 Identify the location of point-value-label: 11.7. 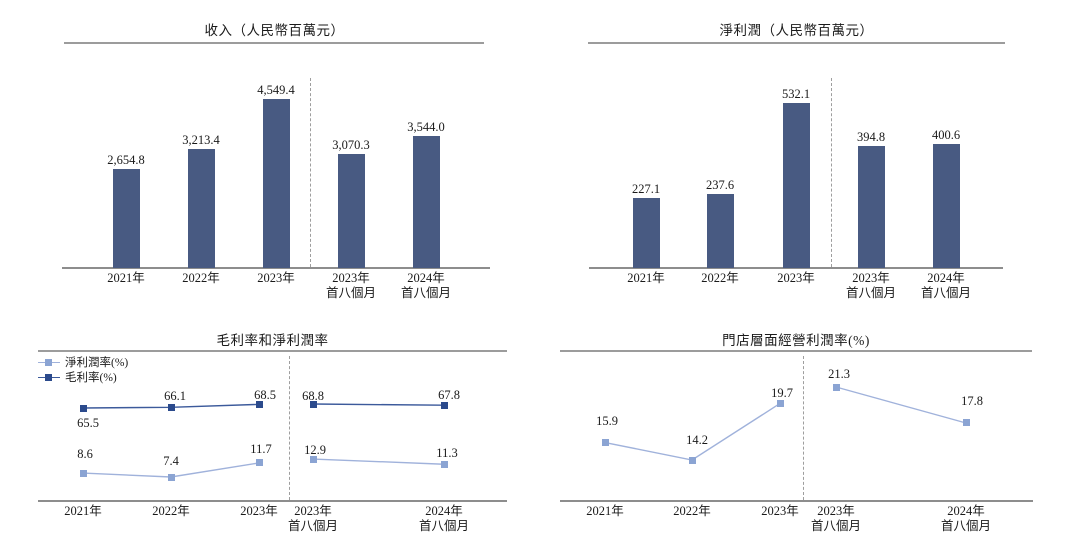
(261, 448).